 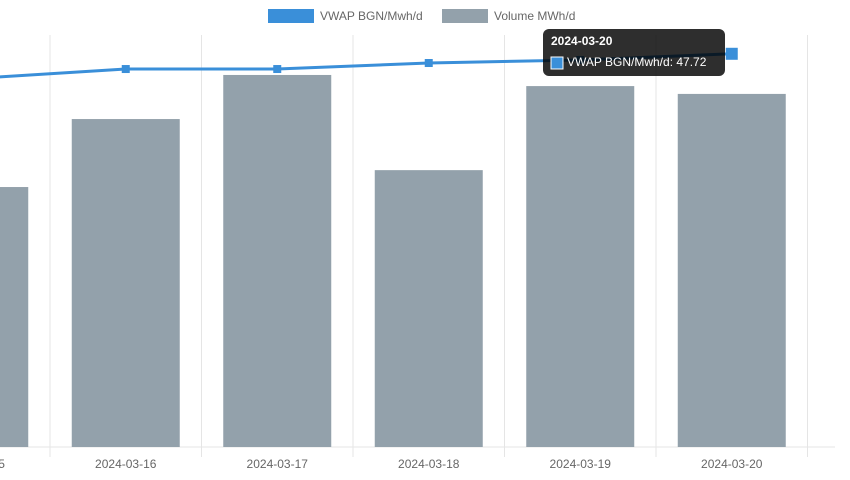 I want to click on x-tick-label: 2024-03-15, so click(x=2, y=464).